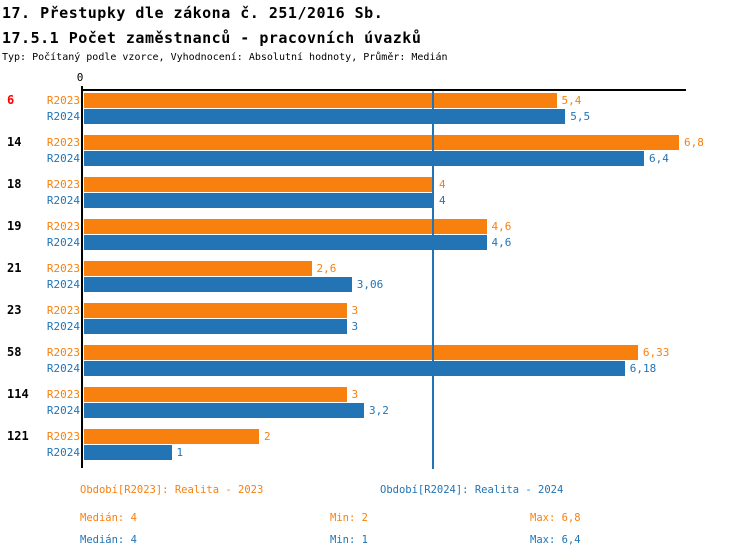  What do you see at coordinates (80, 77) in the screenshot?
I see `axis-zero-label: 0` at bounding box center [80, 77].